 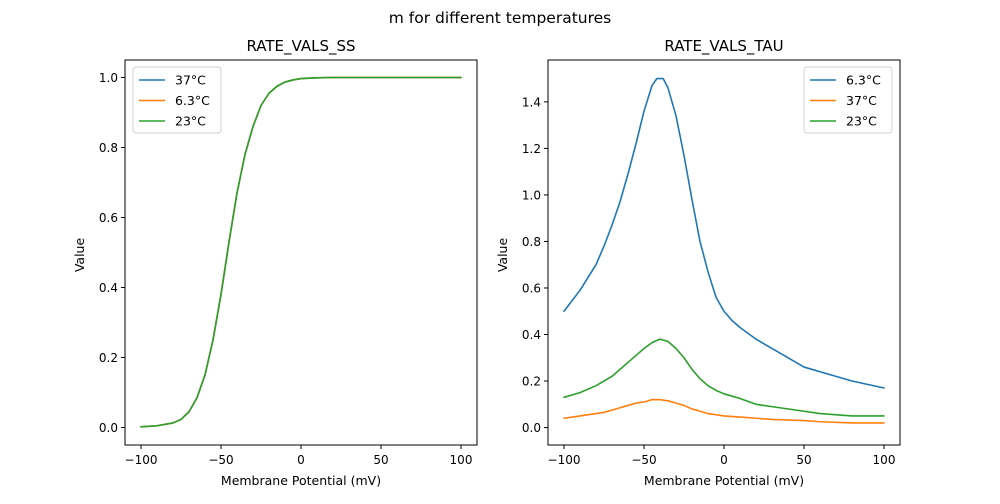 I want to click on chart-title: RATE_VALS_SS, so click(x=300, y=46).